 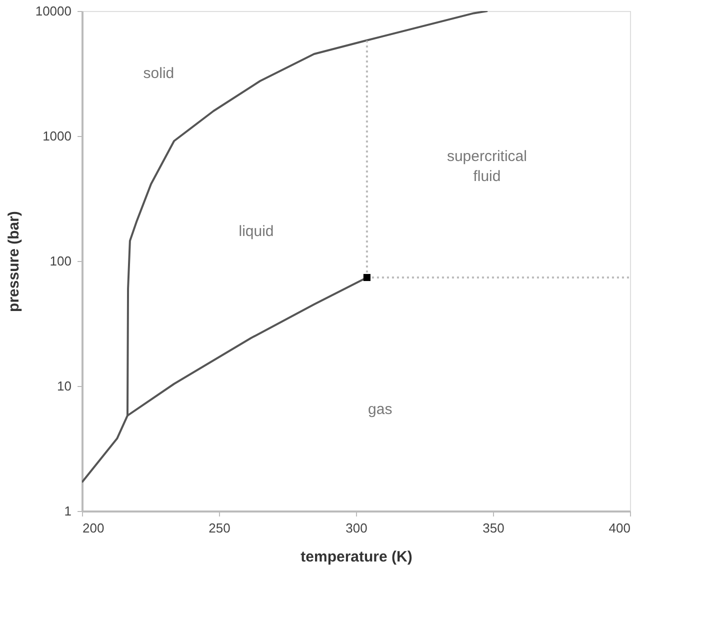 I want to click on y-tick-label: 100, so click(x=61, y=261).